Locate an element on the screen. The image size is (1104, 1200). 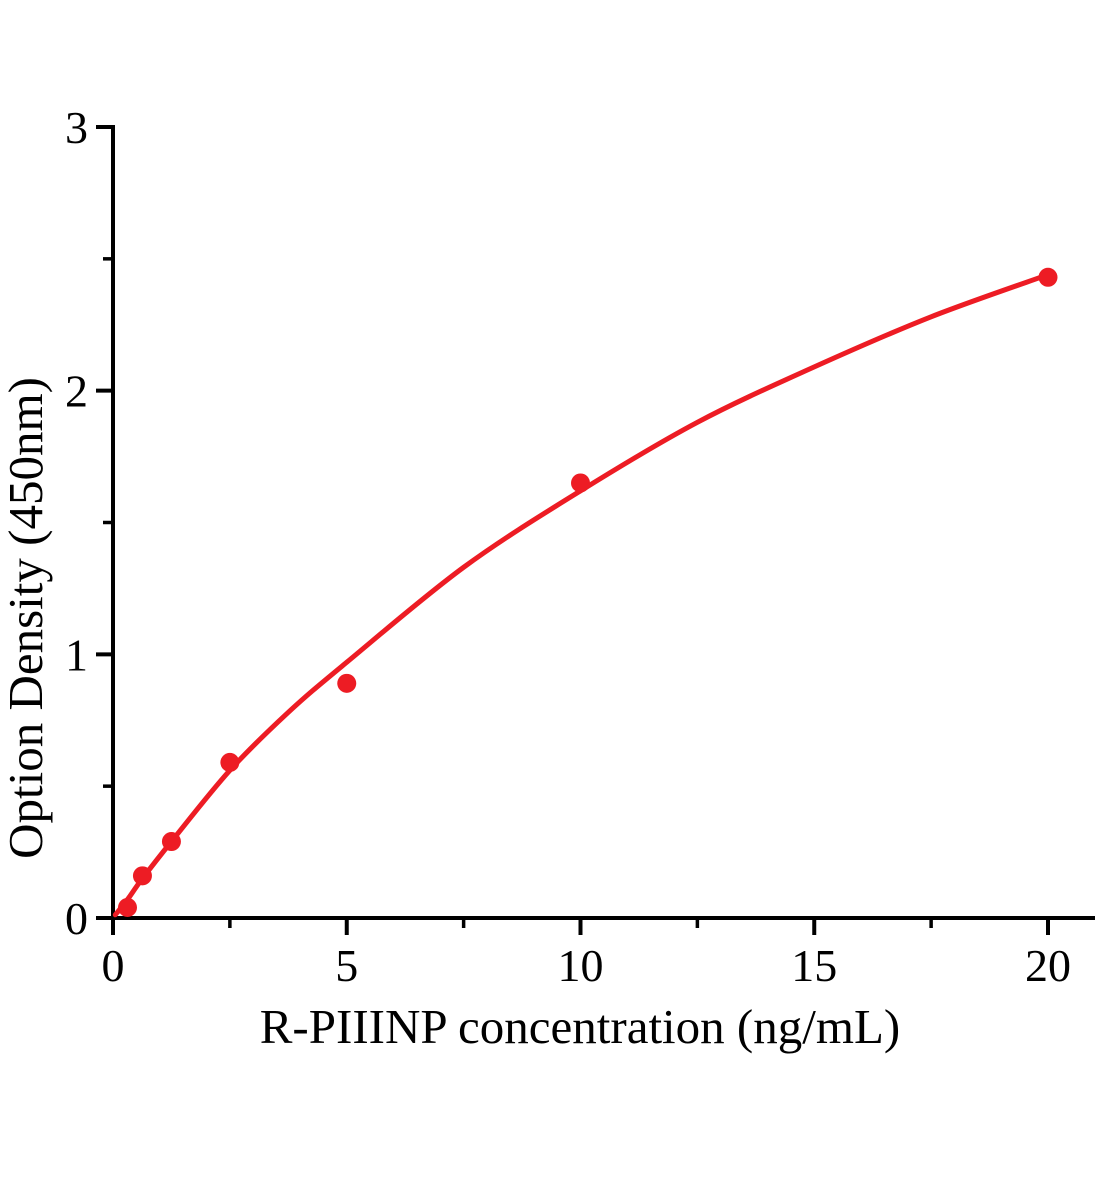
x-tick-label: 20 is located at coordinates (1048, 965).